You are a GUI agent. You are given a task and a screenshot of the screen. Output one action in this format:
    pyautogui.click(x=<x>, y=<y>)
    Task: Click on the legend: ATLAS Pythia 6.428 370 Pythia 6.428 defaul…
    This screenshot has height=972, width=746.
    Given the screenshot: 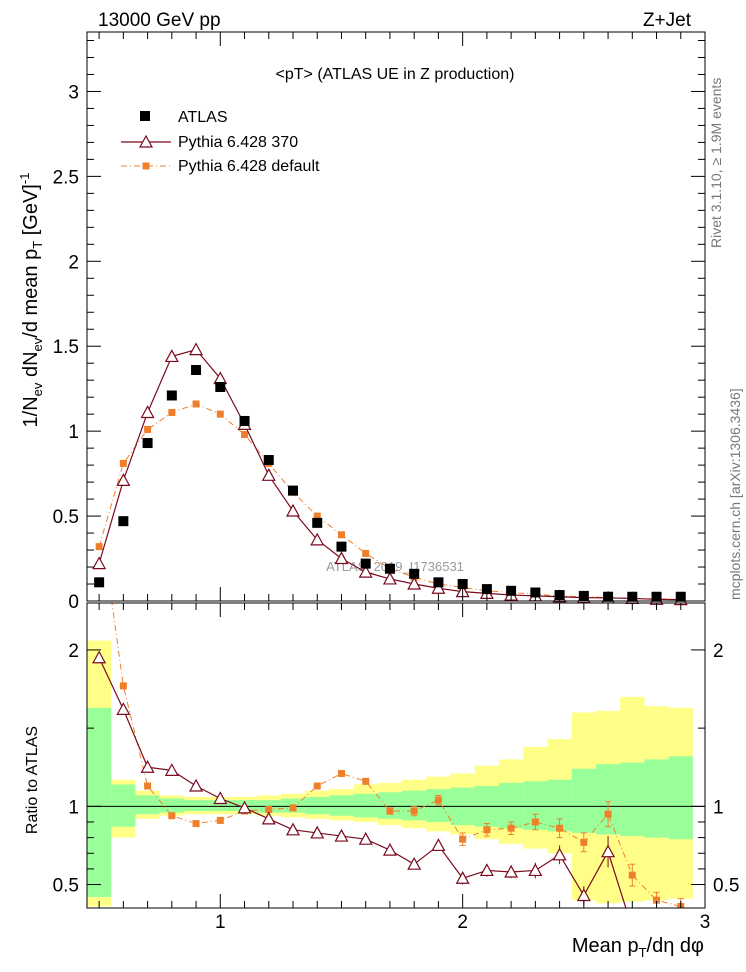 What is the action you would take?
    pyautogui.click(x=220, y=142)
    